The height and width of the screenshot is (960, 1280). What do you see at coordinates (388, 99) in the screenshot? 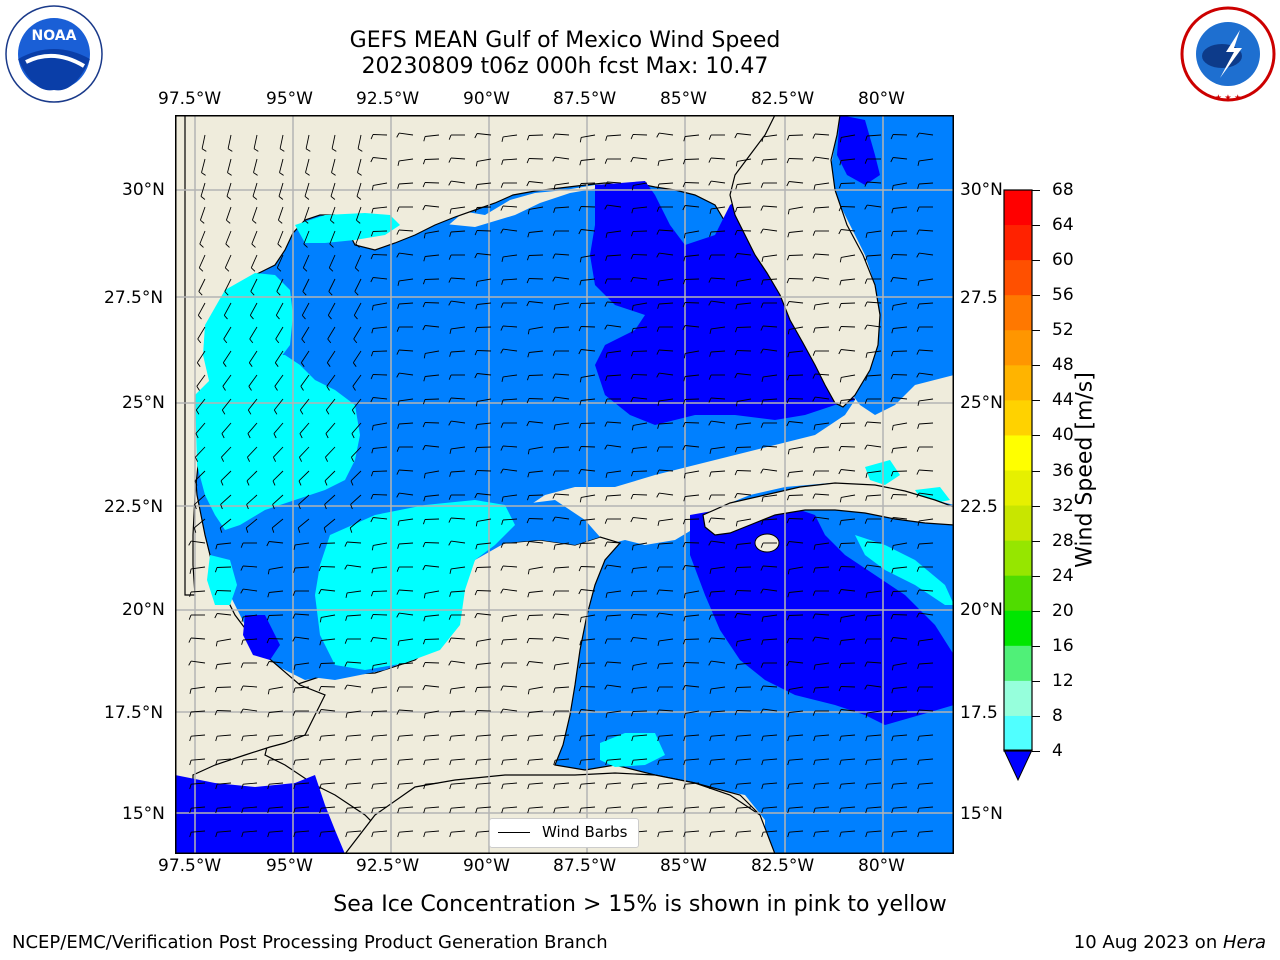
I see `lon-tick-top-3: 92.5°W` at bounding box center [388, 99].